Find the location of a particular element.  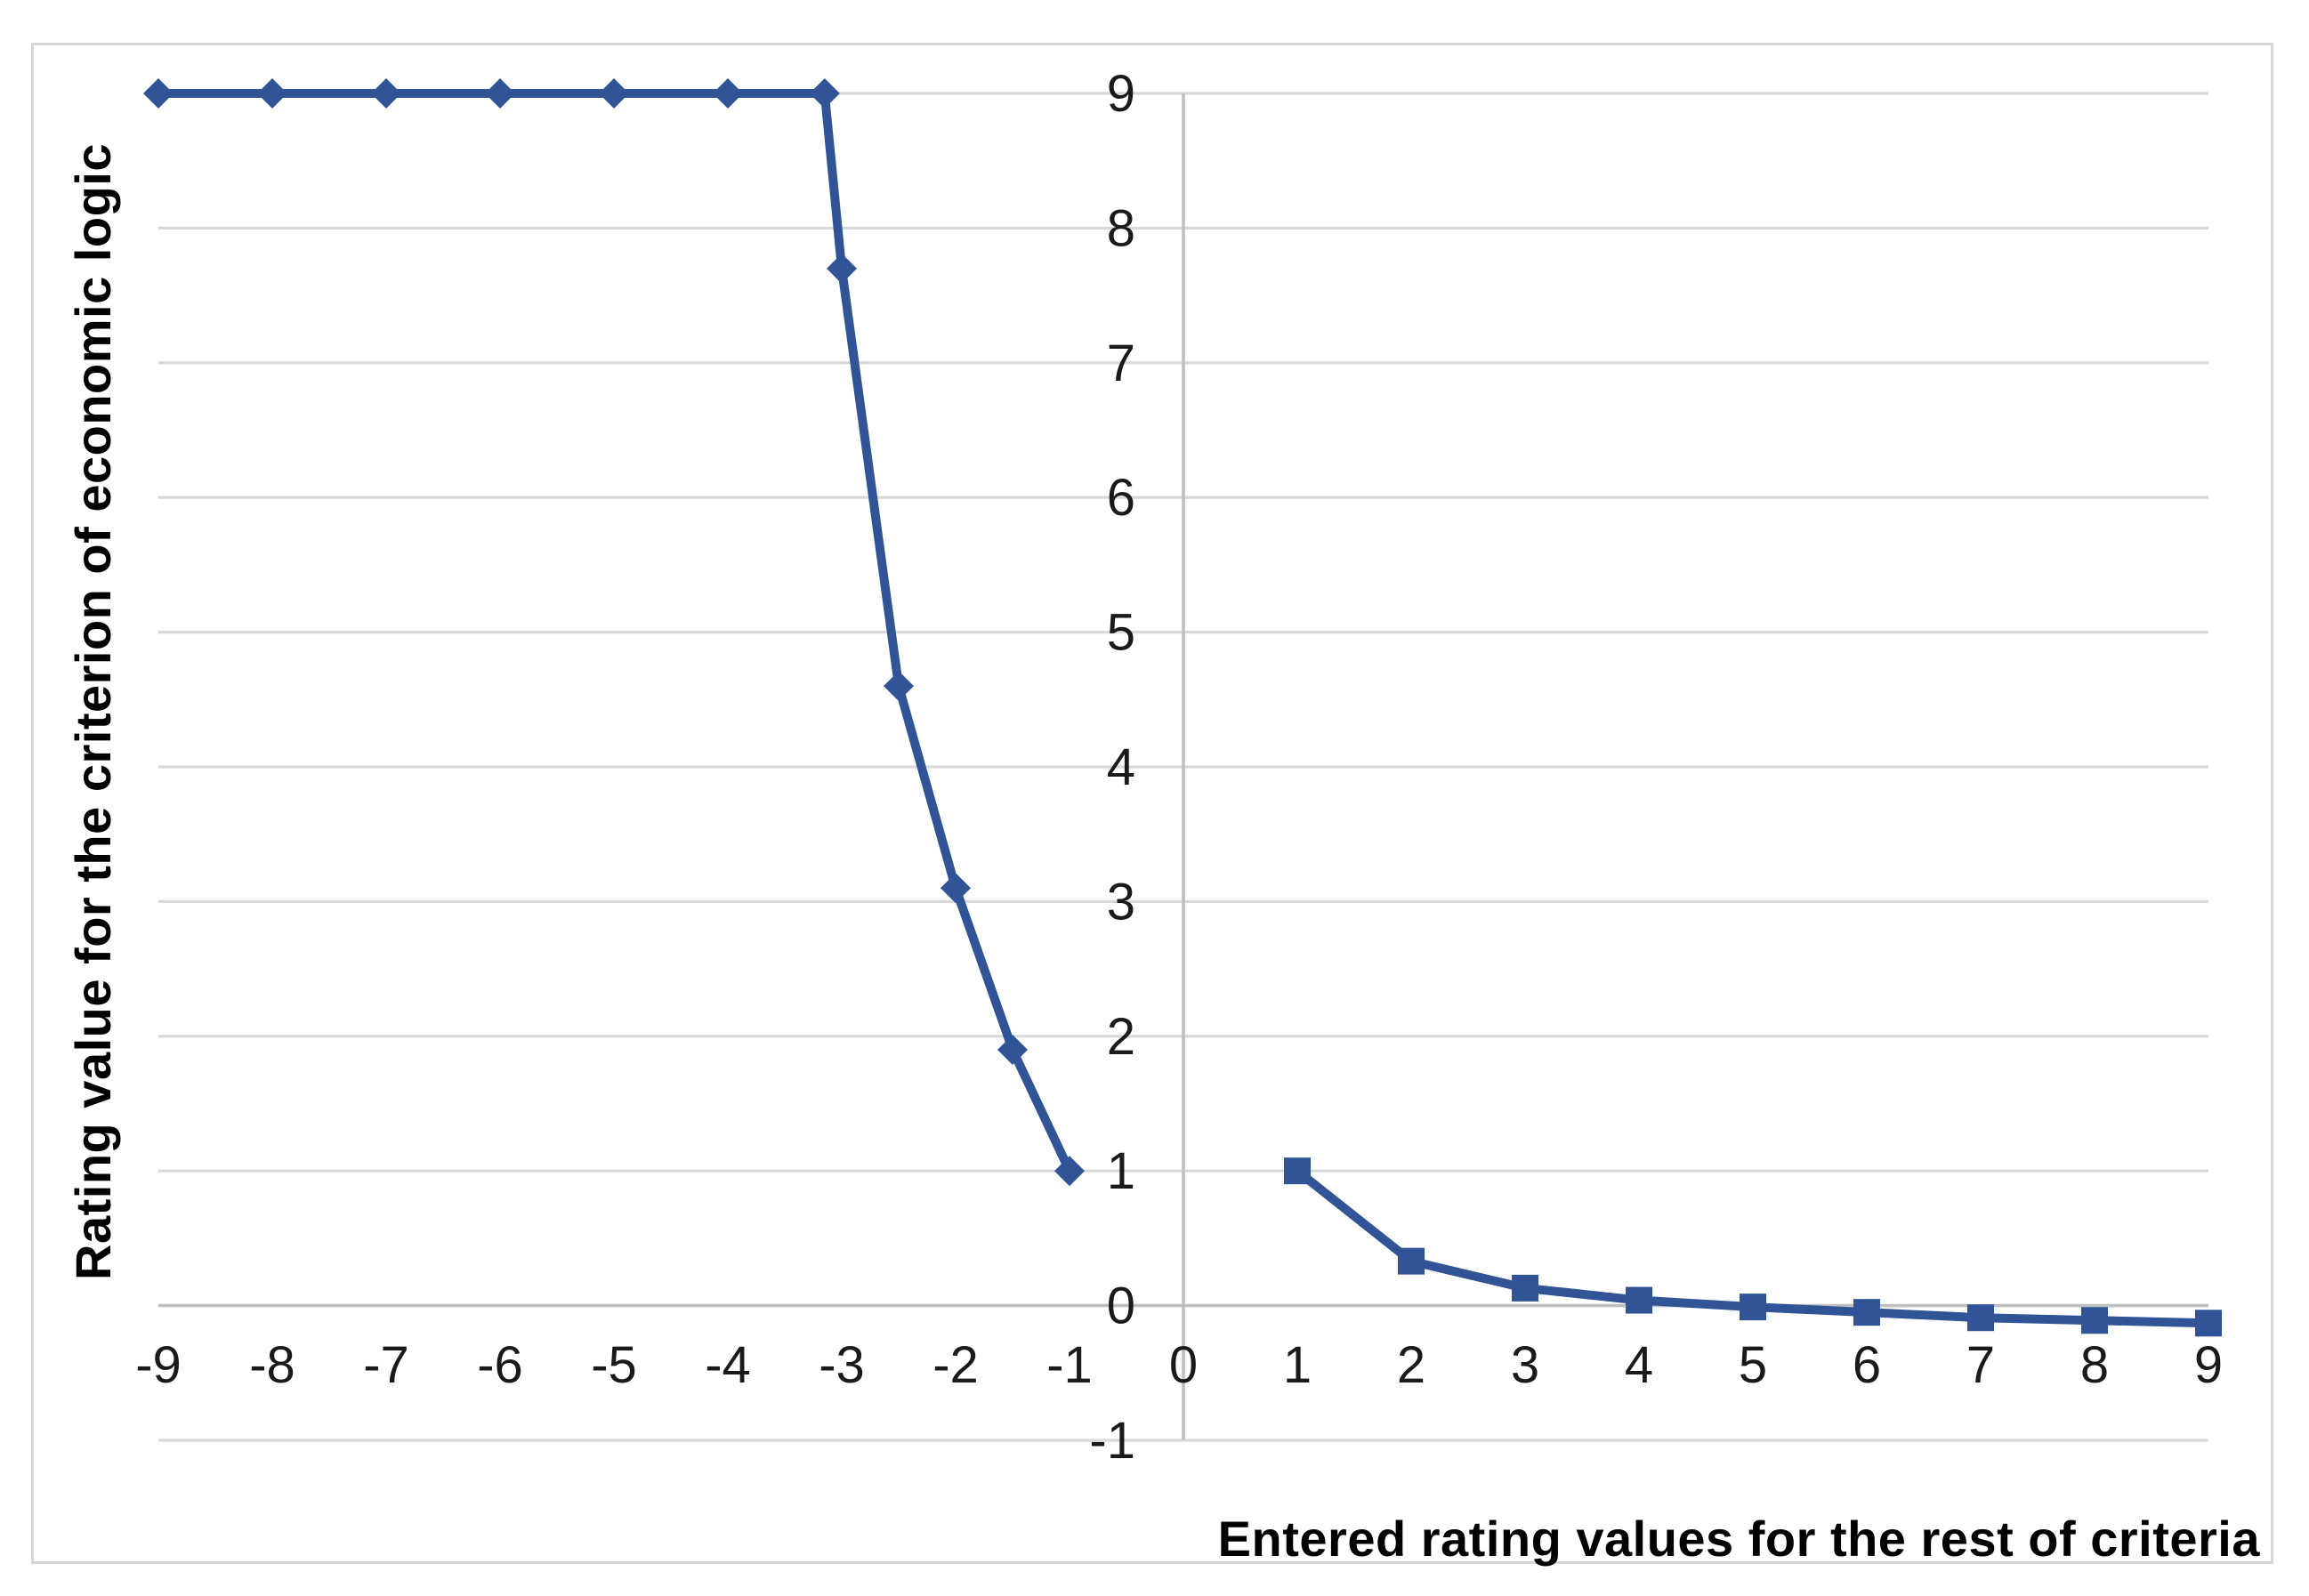

x-tick-label: 6 is located at coordinates (1867, 1365).